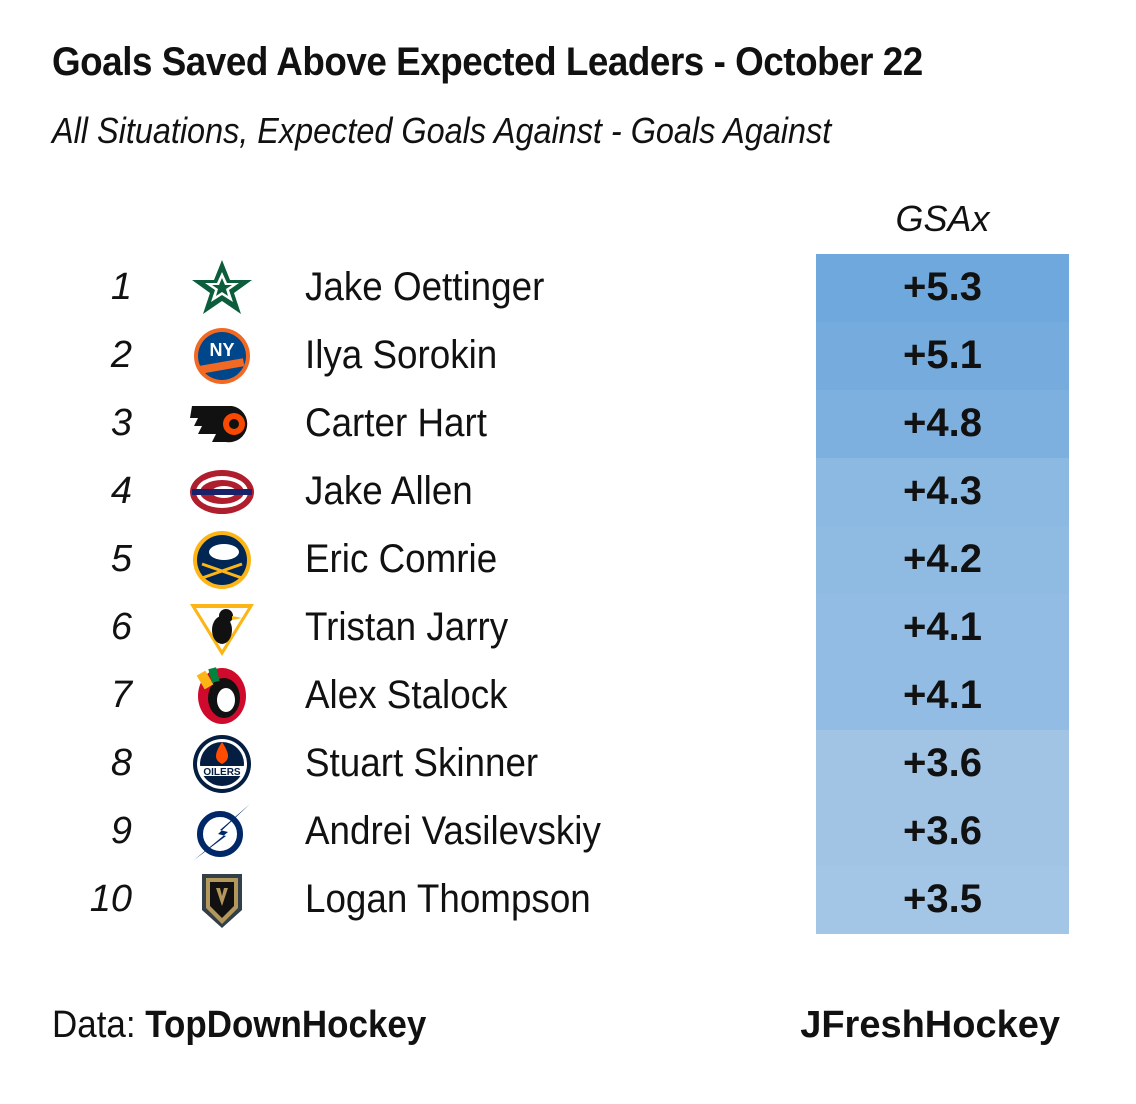 The height and width of the screenshot is (1104, 1136). I want to click on edmonton-oilers-logo: OILERS, so click(222, 764).